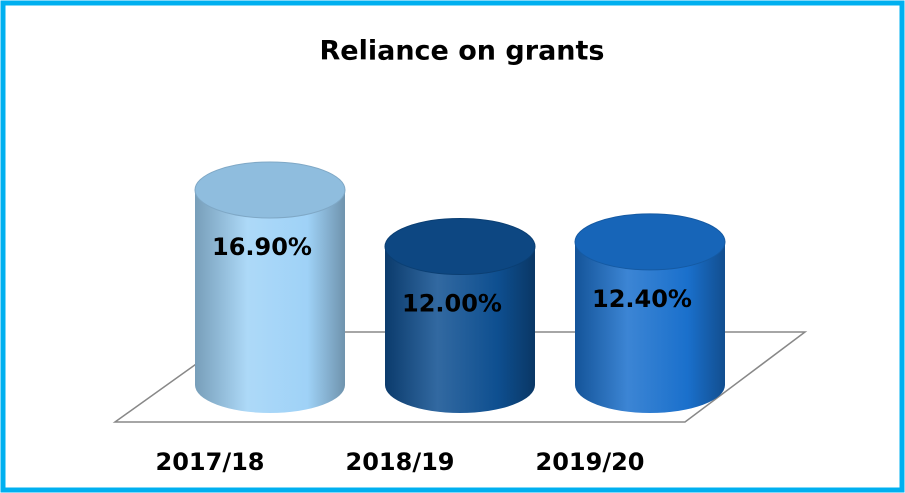 The height and width of the screenshot is (493, 905). Describe the element at coordinates (452, 304) in the screenshot. I see `value-label: 12.00%` at that location.